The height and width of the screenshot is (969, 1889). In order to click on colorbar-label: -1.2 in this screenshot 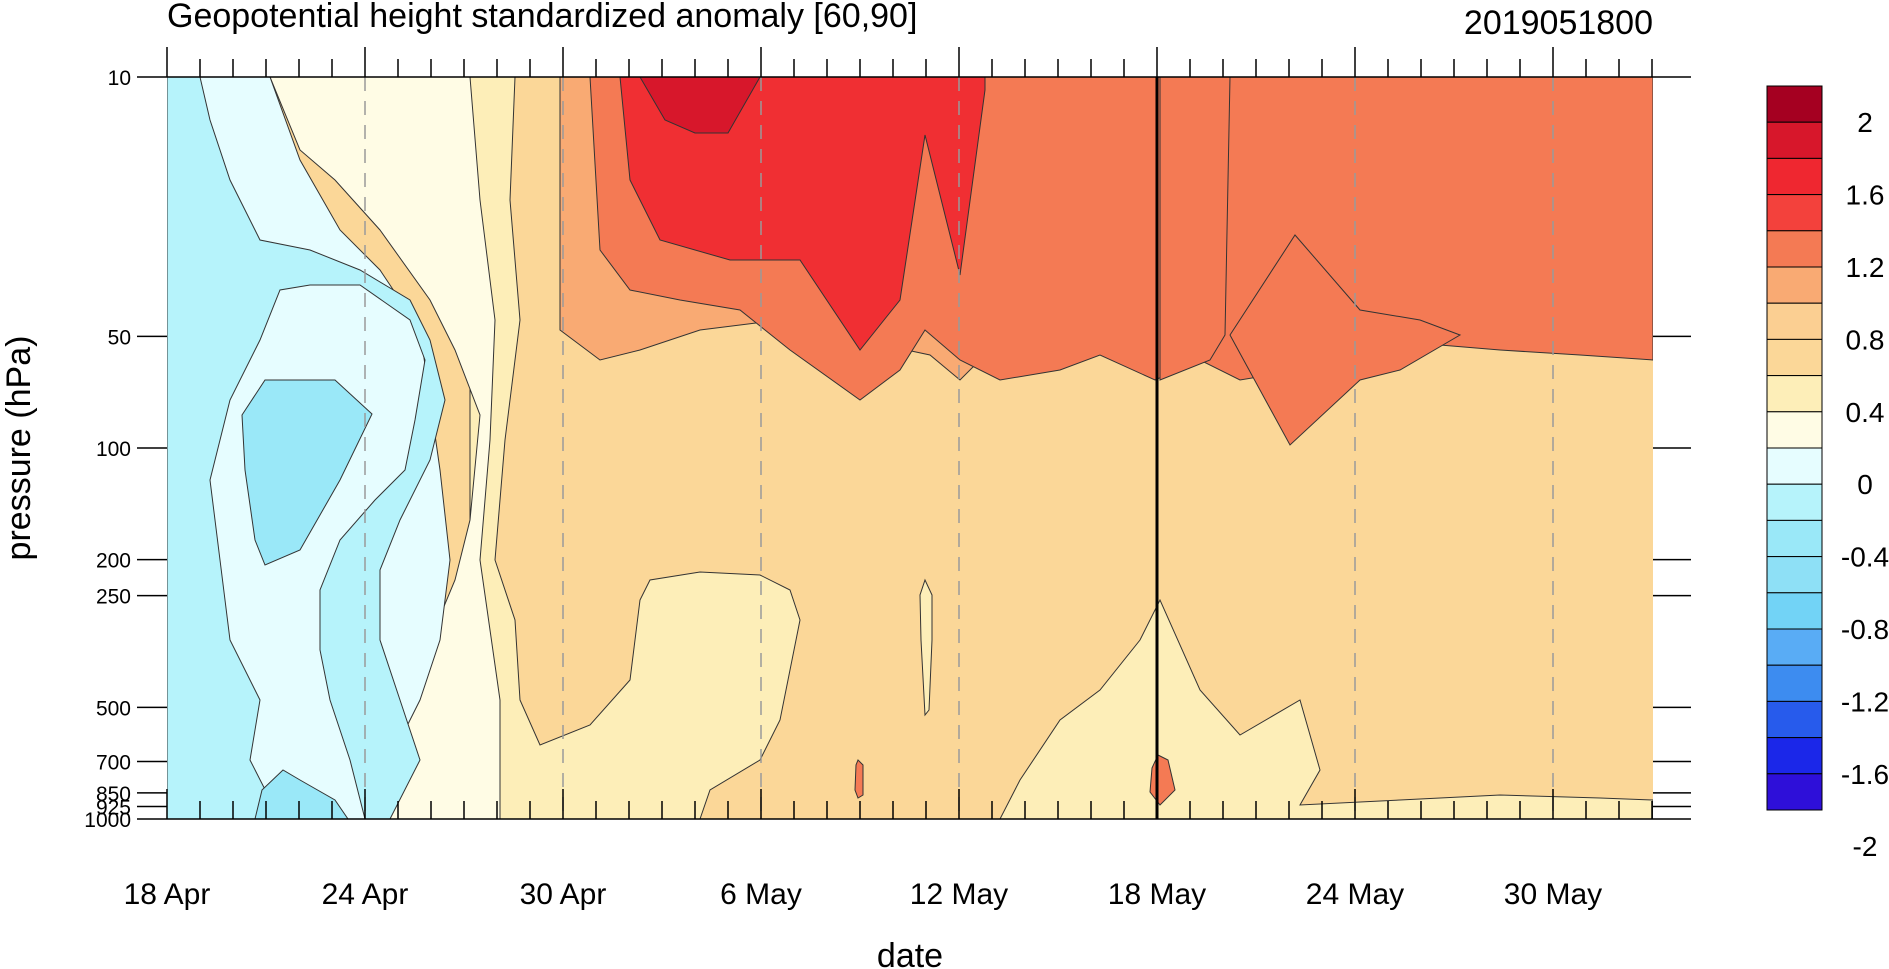, I will do `click(1865, 701)`.